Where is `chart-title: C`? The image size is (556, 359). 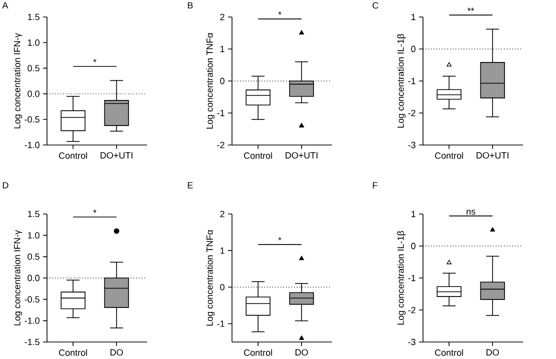 chart-title: C is located at coordinates (375, 5).